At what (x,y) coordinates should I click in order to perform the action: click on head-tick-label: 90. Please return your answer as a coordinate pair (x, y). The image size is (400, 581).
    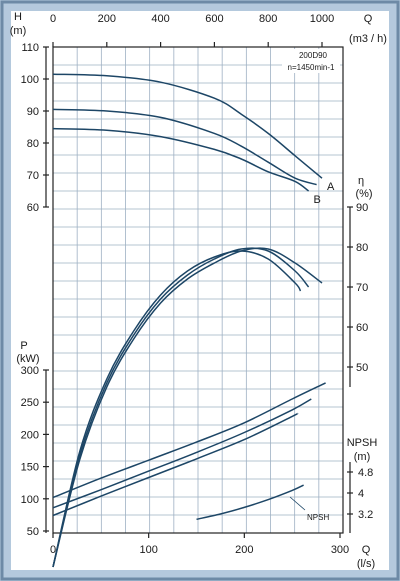
    Looking at the image, I should click on (33, 112).